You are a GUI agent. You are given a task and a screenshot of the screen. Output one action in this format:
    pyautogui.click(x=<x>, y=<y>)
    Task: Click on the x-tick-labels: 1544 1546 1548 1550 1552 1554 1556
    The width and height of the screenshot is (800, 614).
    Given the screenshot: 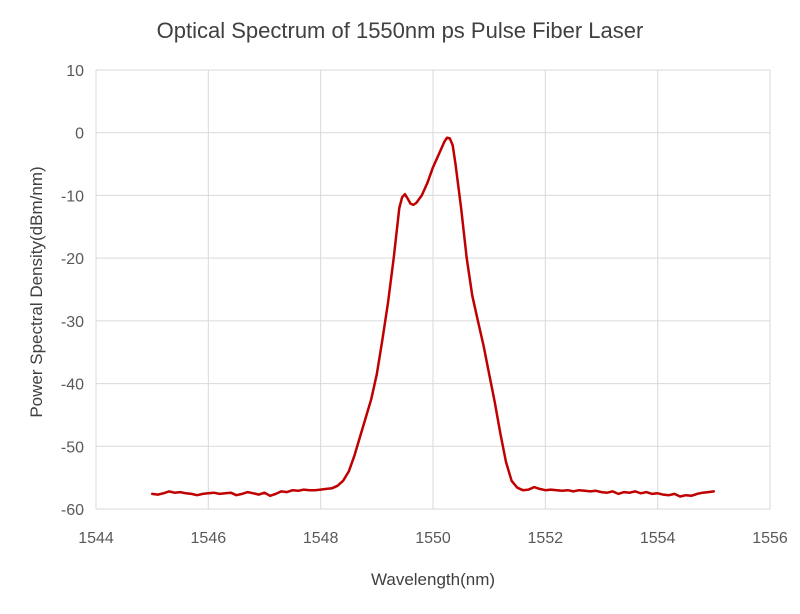 What is the action you would take?
    pyautogui.click(x=433, y=538)
    